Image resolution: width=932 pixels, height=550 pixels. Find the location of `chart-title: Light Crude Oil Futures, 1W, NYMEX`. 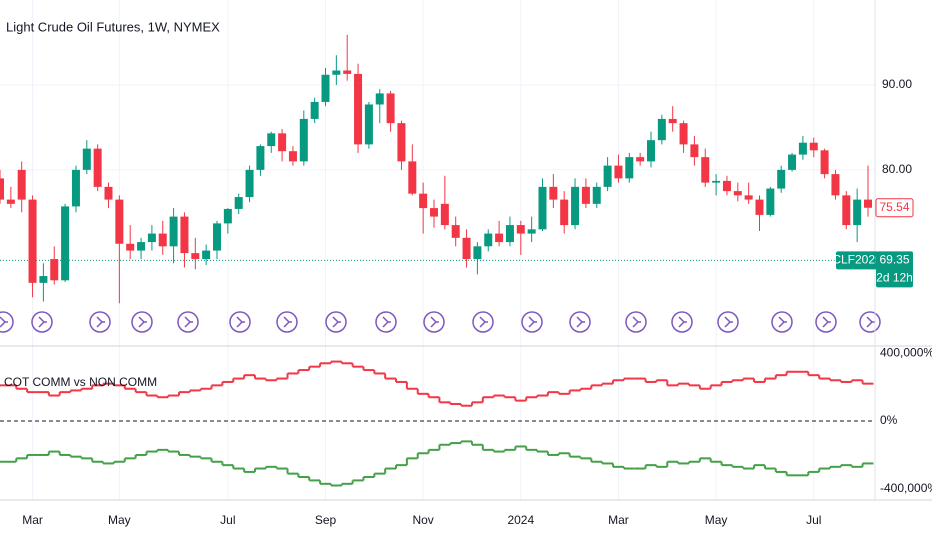

chart-title: Light Crude Oil Futures, 1W, NYMEX is located at coordinates (113, 26).